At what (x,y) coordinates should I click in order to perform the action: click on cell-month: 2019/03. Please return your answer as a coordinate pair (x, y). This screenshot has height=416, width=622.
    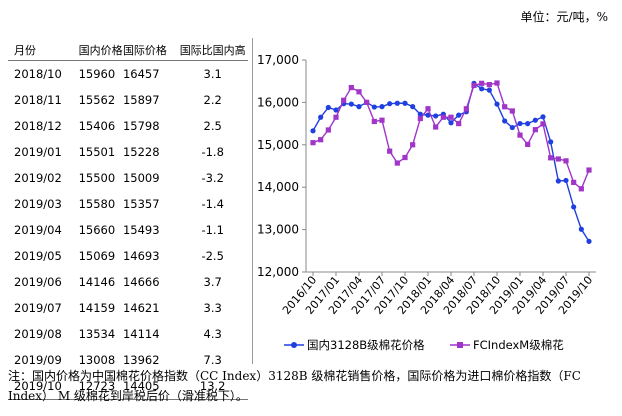
    Looking at the image, I should click on (38, 204).